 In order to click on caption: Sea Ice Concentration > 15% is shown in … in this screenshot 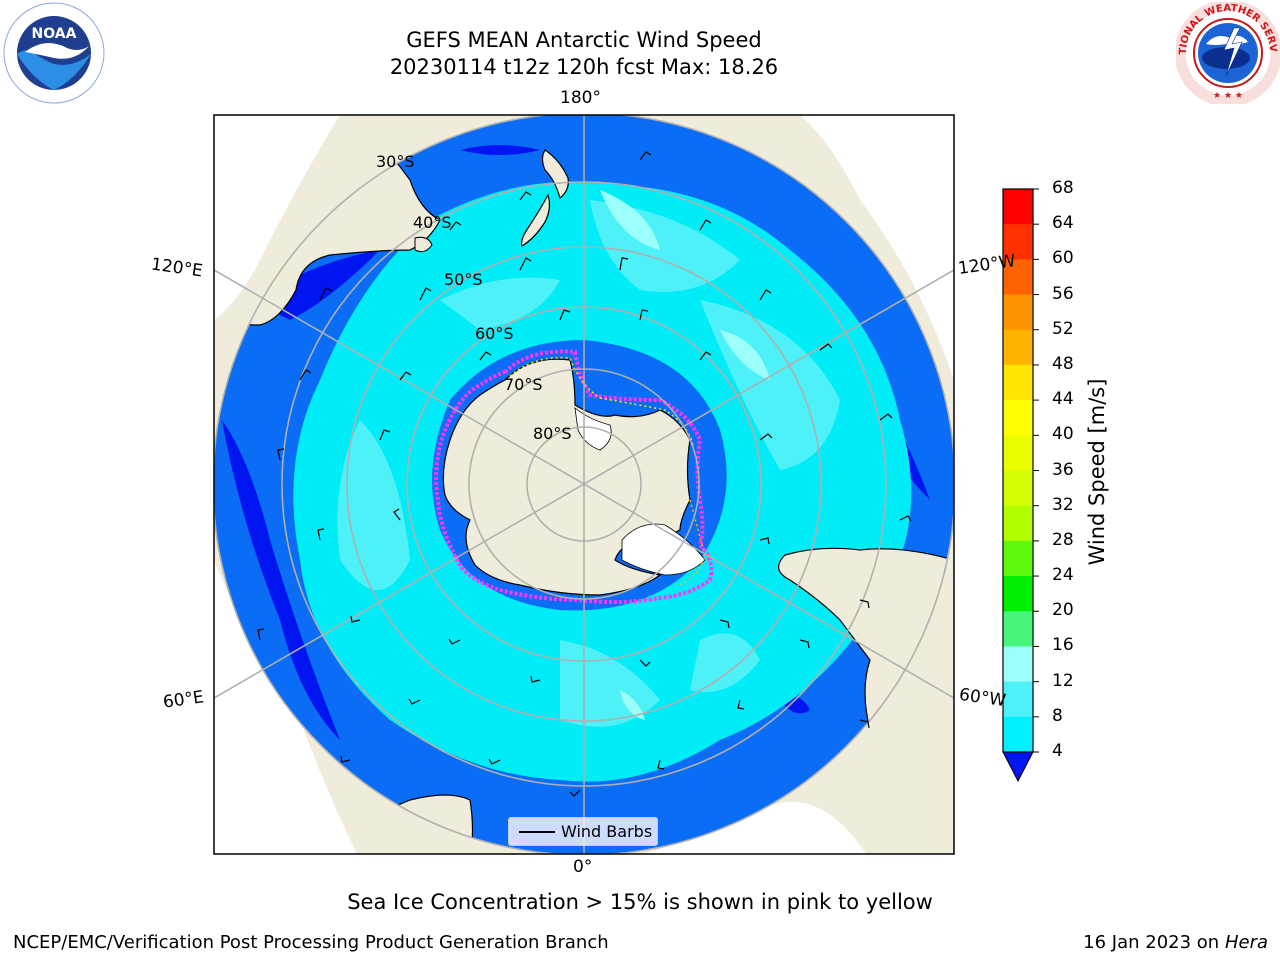, I will do `click(640, 902)`.